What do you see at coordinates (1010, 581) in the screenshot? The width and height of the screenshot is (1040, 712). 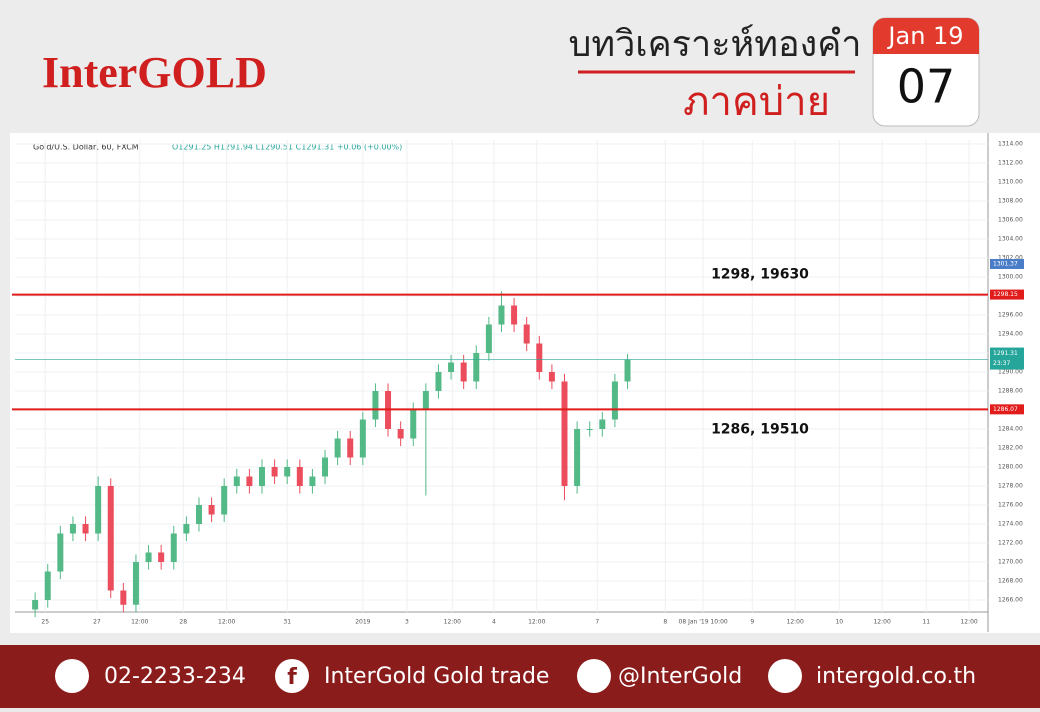 I see `y-tick-label: 1268.00` at bounding box center [1010, 581].